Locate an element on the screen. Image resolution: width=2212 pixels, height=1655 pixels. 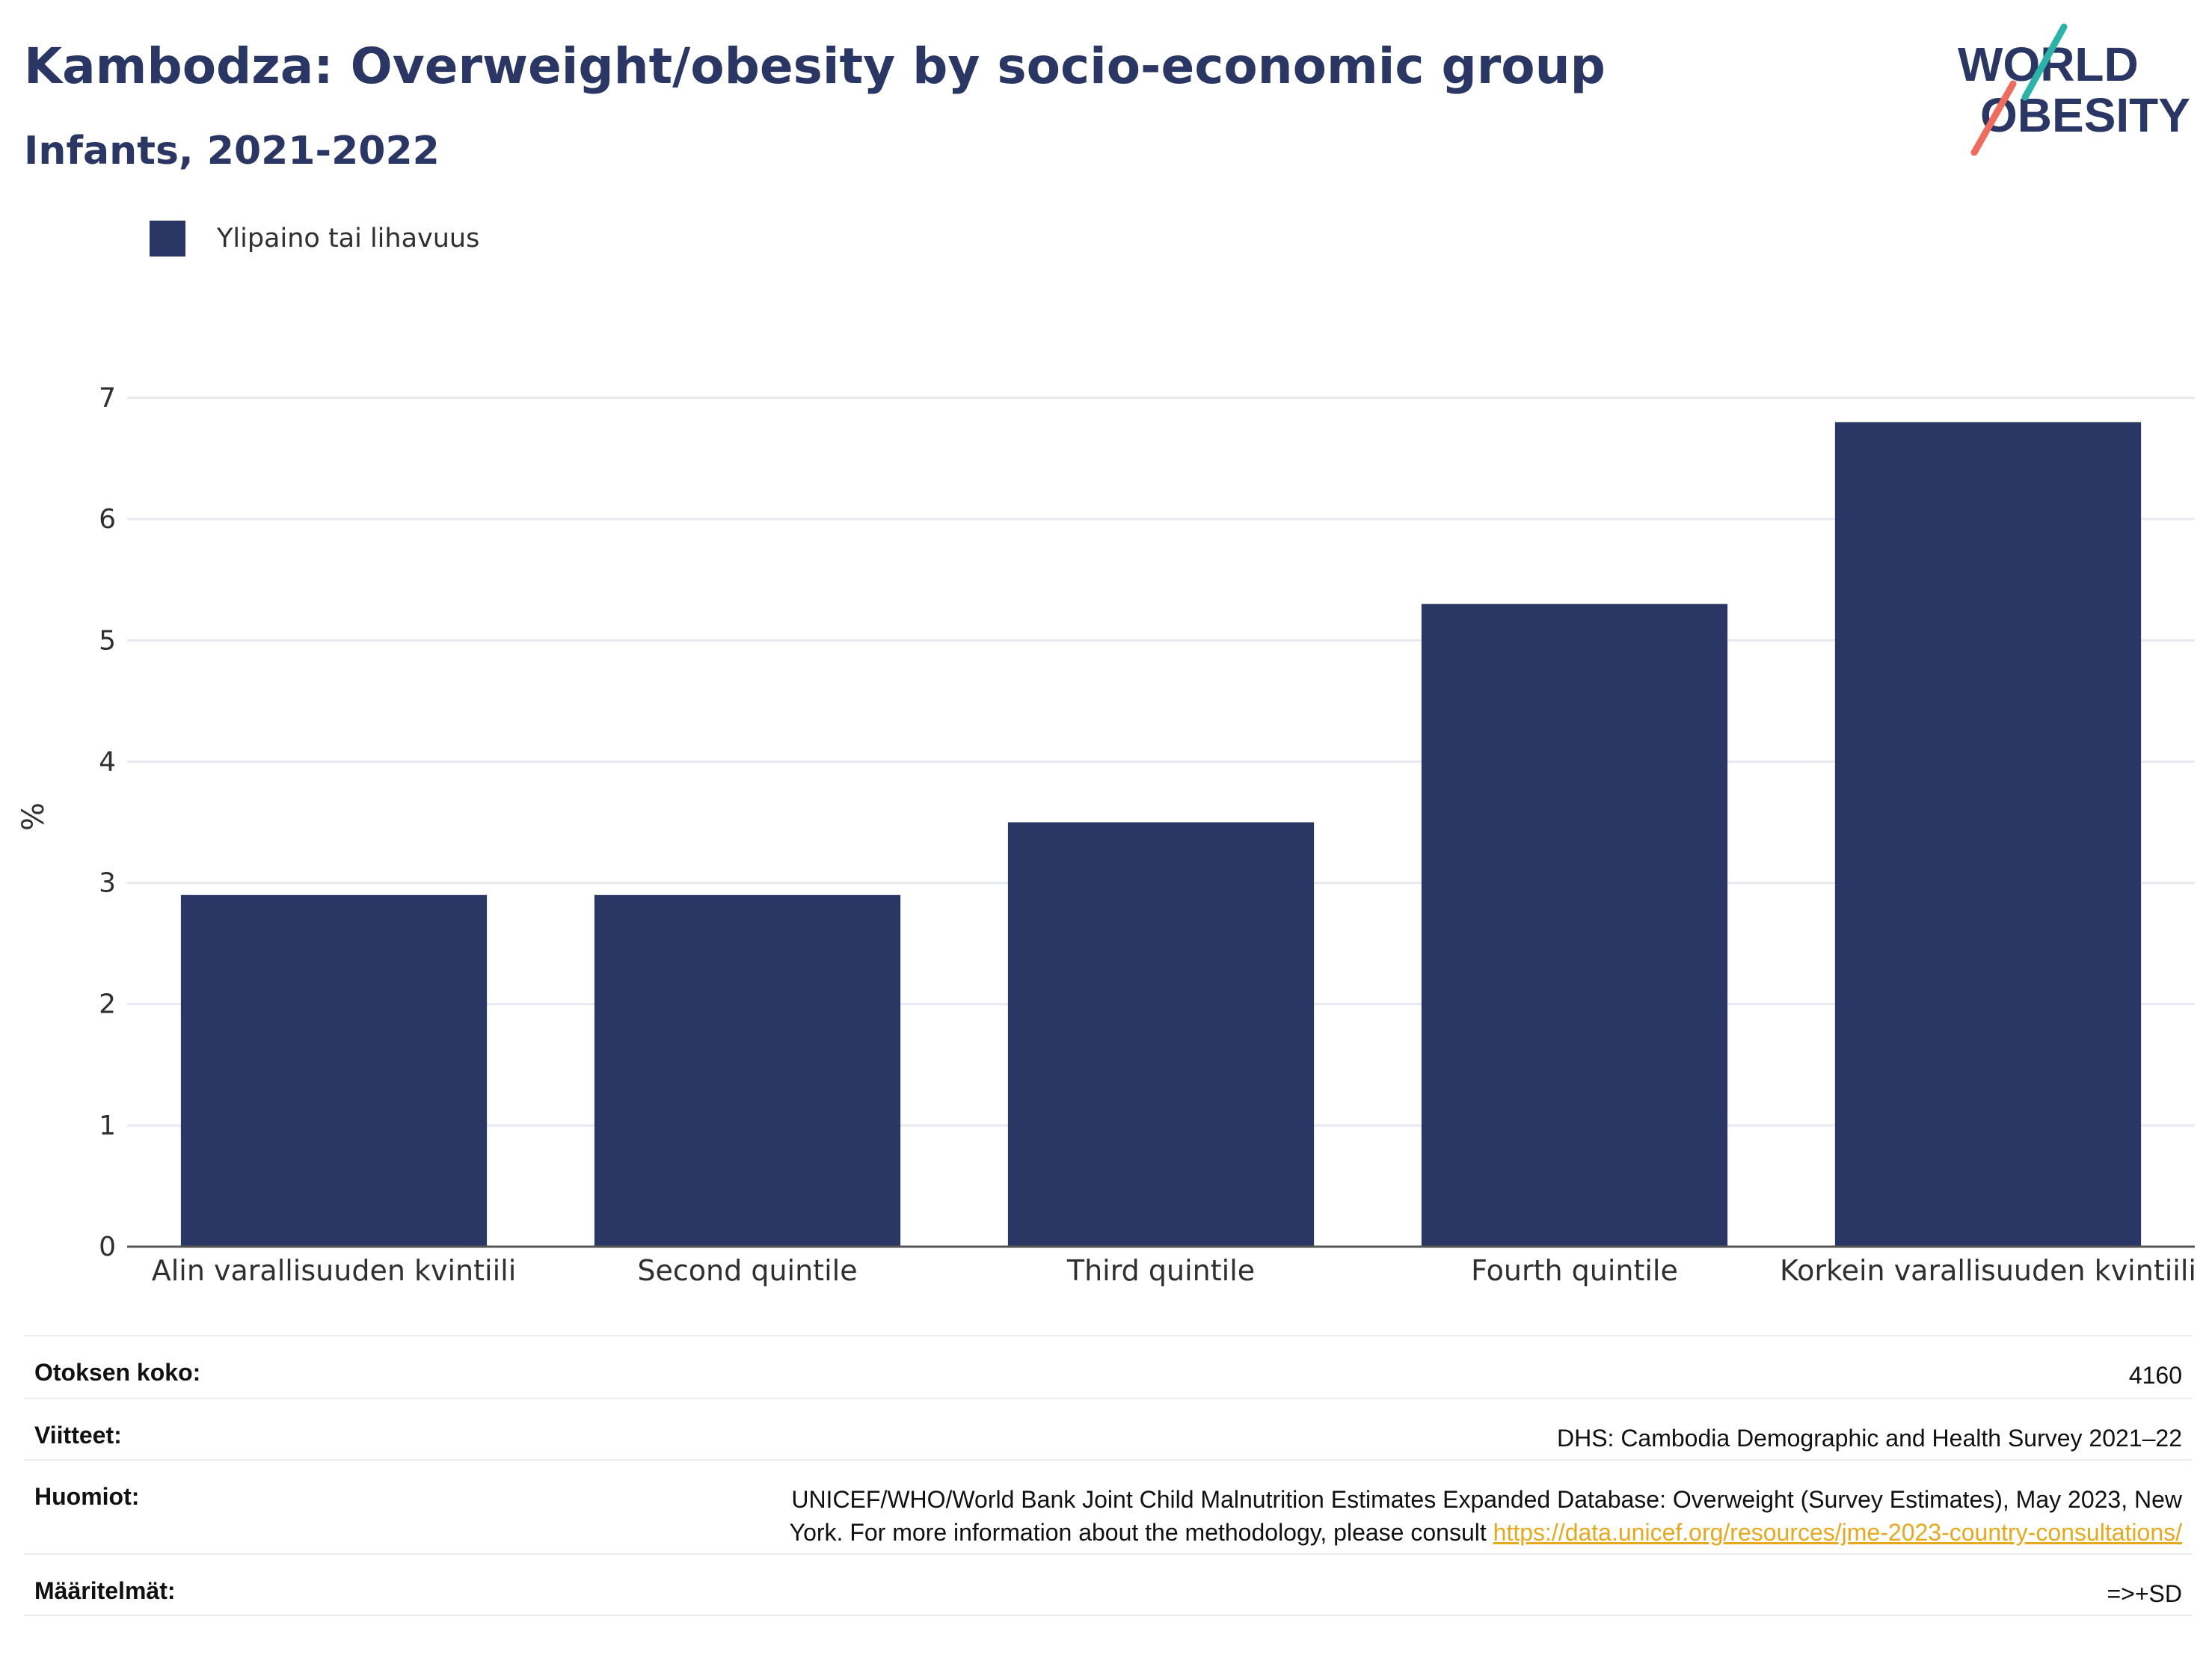
legend-swatch is located at coordinates (167, 239).